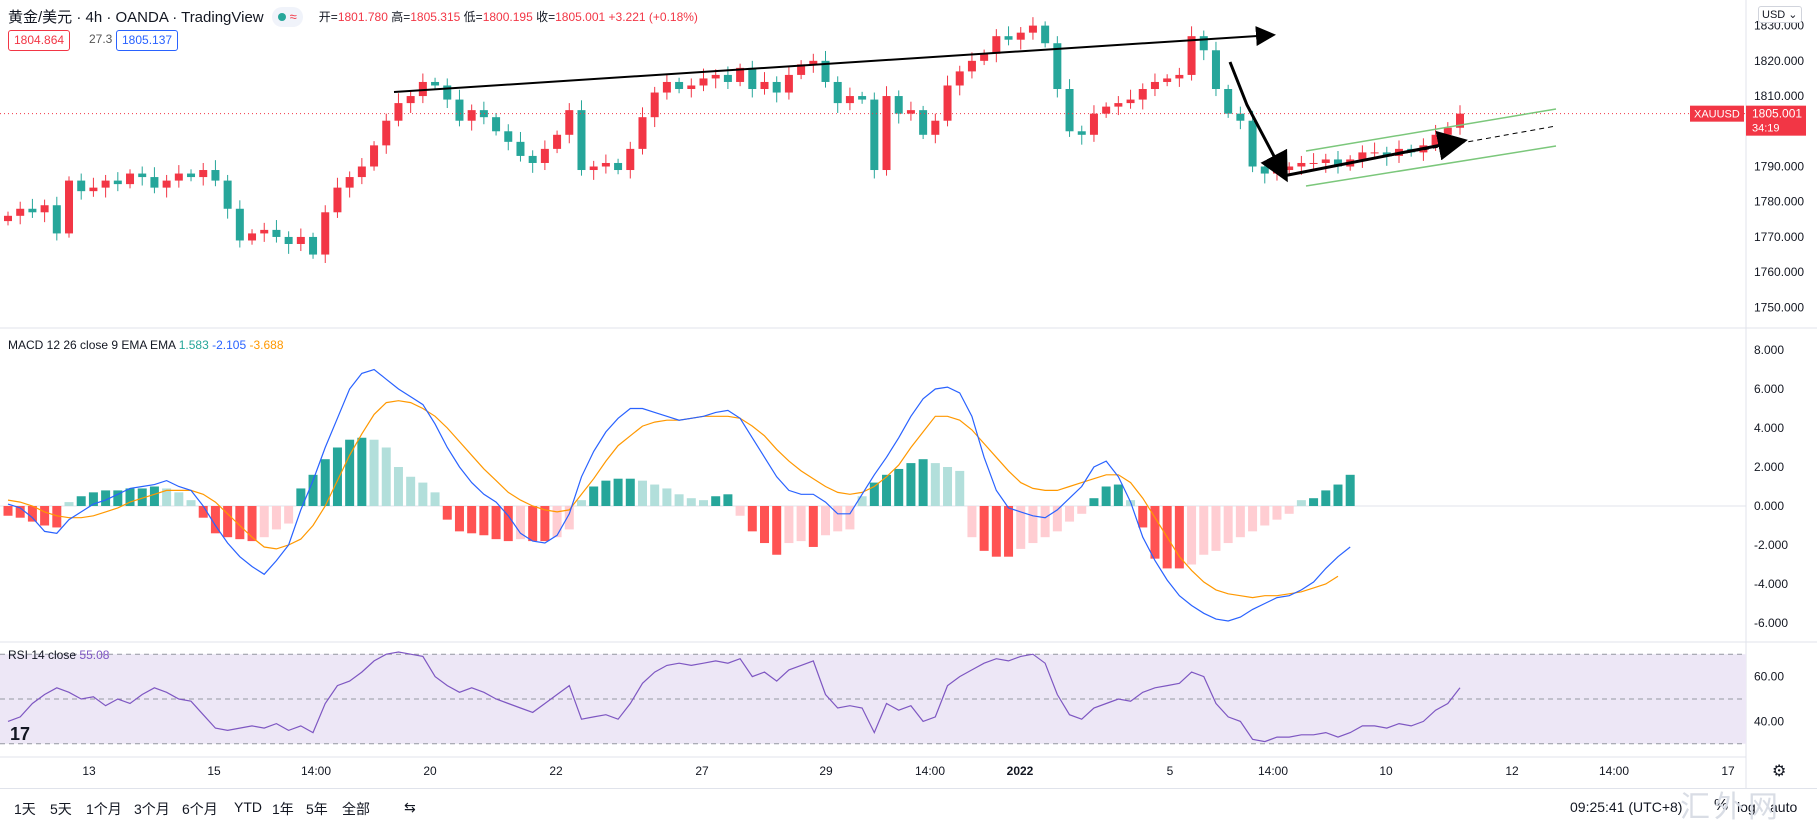  Describe the element at coordinates (930, 771) in the screenshot. I see `time-tick-label: 14:00` at that location.